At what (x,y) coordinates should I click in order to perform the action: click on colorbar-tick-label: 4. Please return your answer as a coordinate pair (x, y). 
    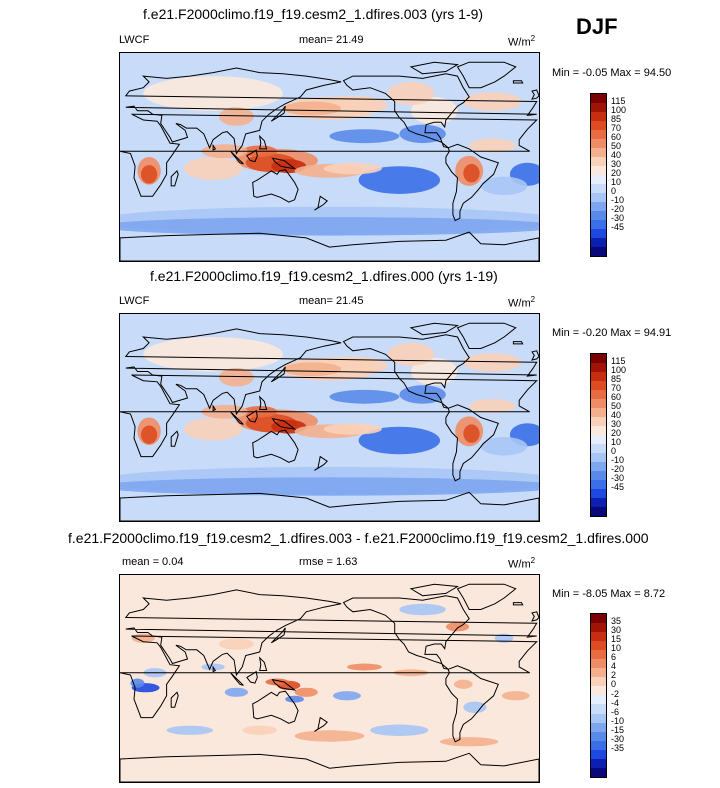
    Looking at the image, I should click on (614, 666).